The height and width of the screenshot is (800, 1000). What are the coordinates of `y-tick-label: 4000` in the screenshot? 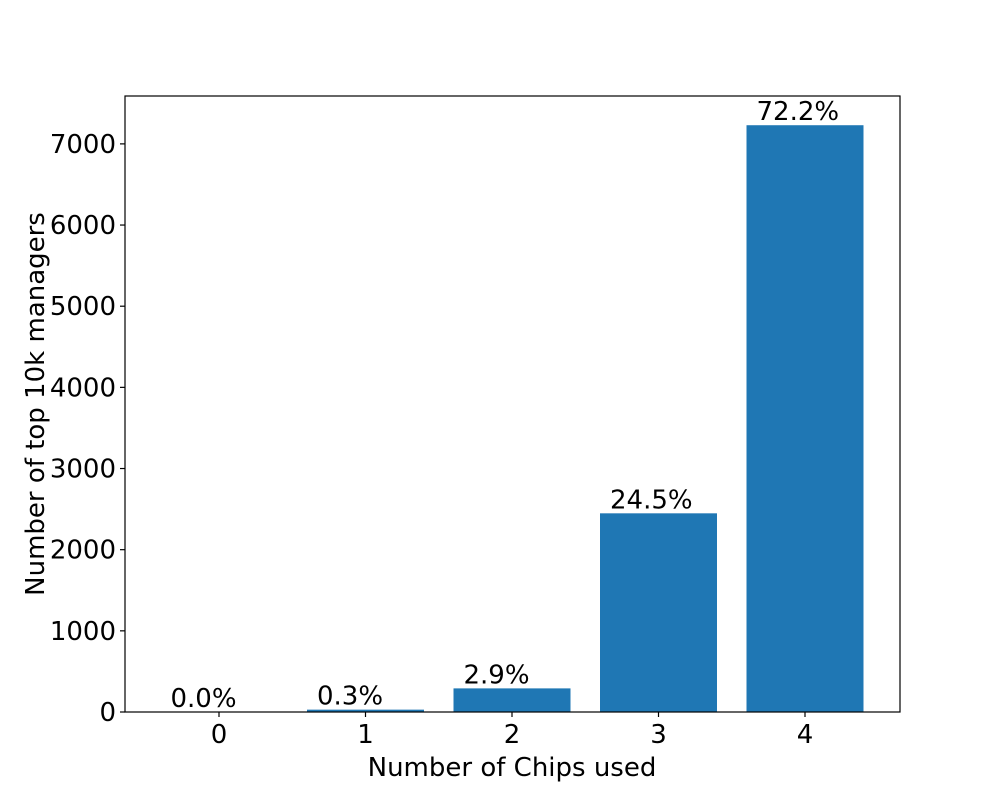 It's located at (83, 388).